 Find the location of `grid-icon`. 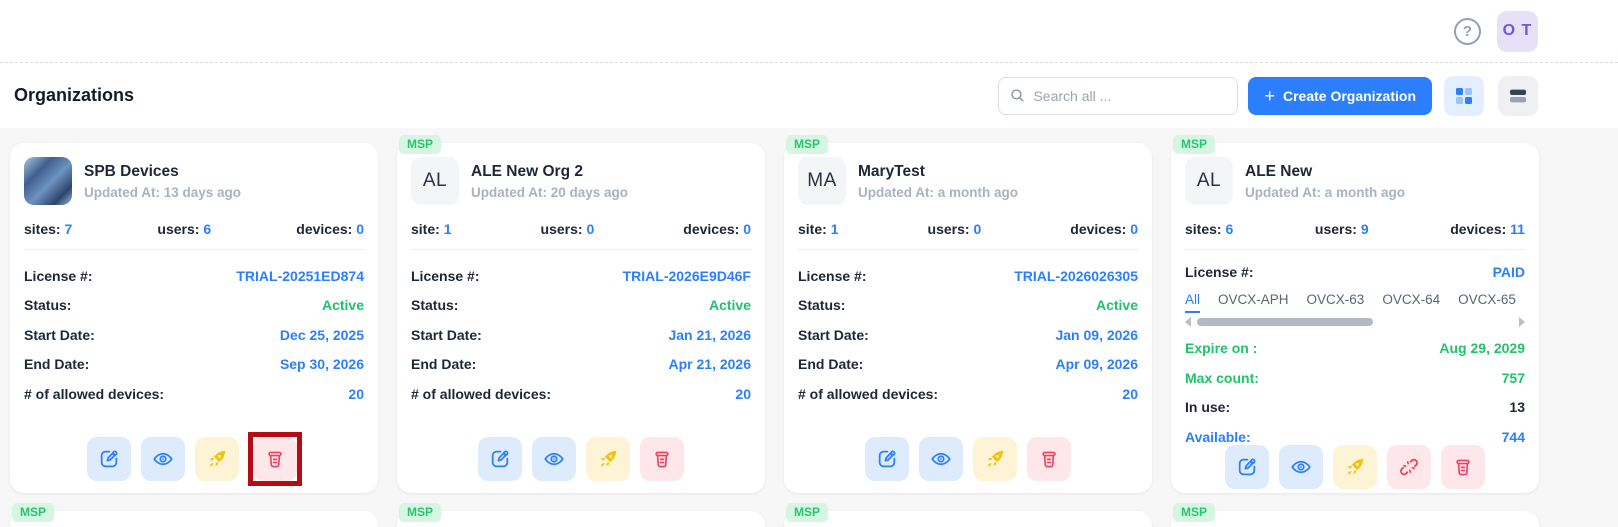

grid-icon is located at coordinates (1464, 95).